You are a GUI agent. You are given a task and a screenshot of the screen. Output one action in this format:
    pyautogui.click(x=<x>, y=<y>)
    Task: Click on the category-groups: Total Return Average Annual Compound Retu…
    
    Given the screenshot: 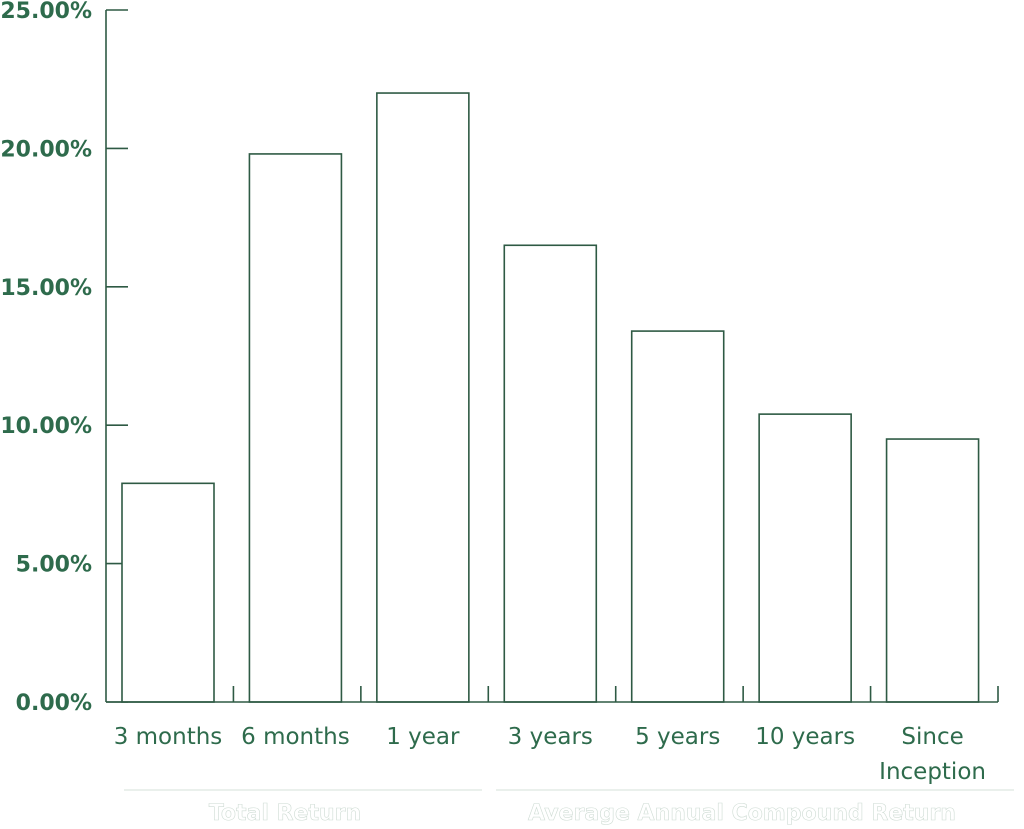 What is the action you would take?
    pyautogui.click(x=569, y=807)
    